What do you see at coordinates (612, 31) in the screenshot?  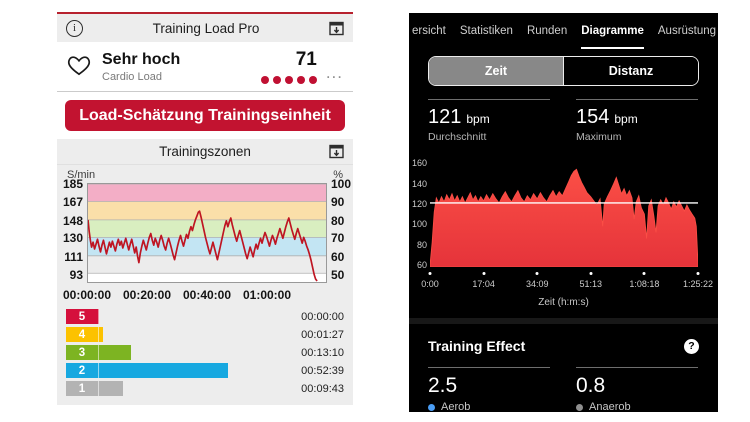 I see `tab-diagramme: Diagramme` at bounding box center [612, 31].